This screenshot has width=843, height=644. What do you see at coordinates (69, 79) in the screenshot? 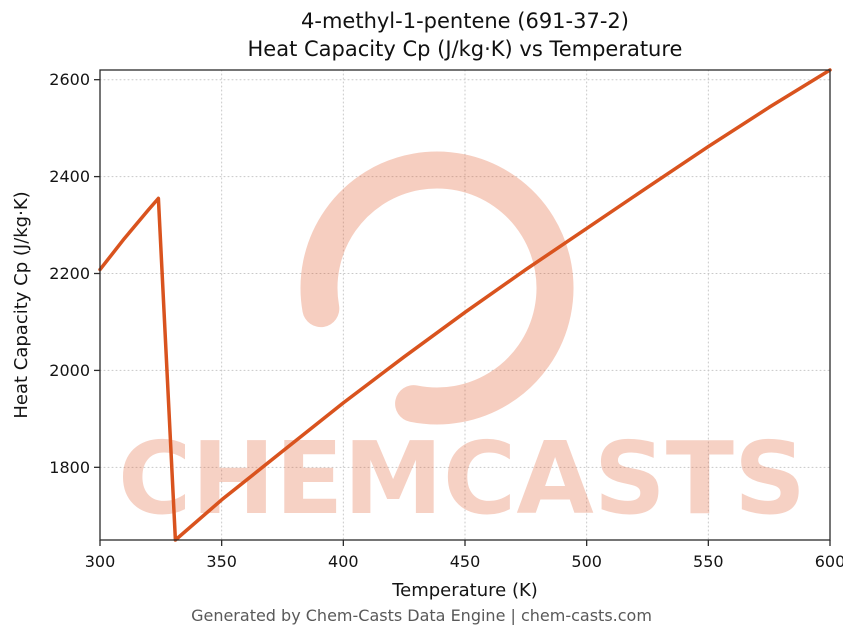
I see `y-tick-label: 2600` at bounding box center [69, 79].